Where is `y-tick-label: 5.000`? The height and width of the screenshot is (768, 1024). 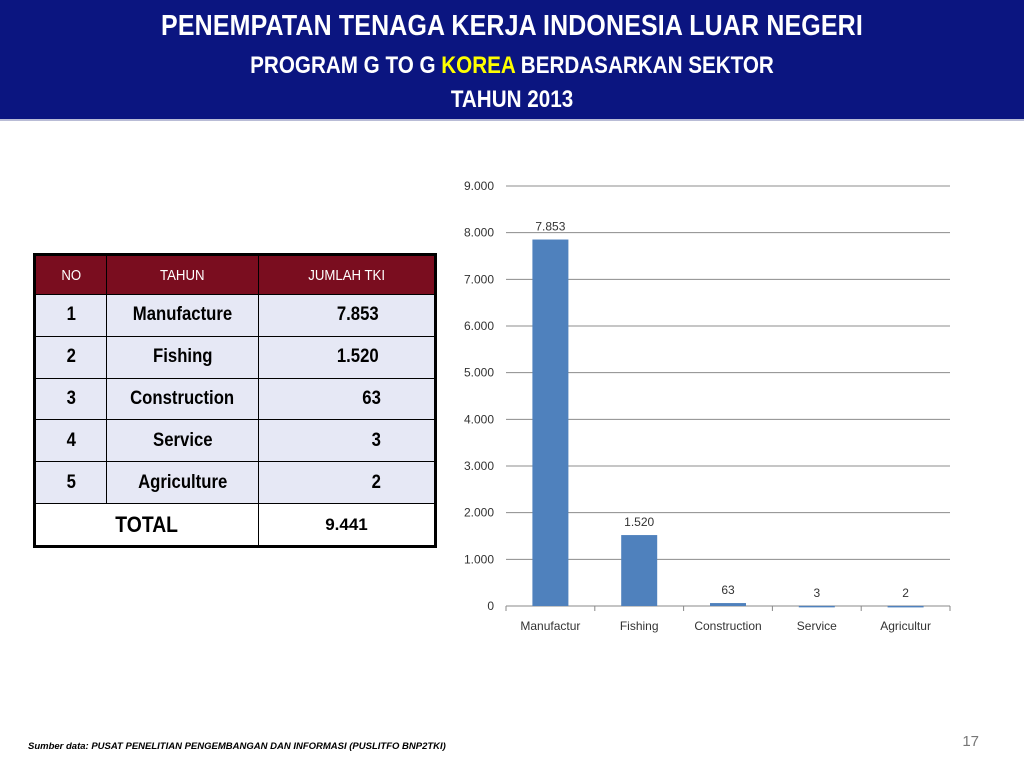
y-tick-label: 5.000 is located at coordinates (479, 373).